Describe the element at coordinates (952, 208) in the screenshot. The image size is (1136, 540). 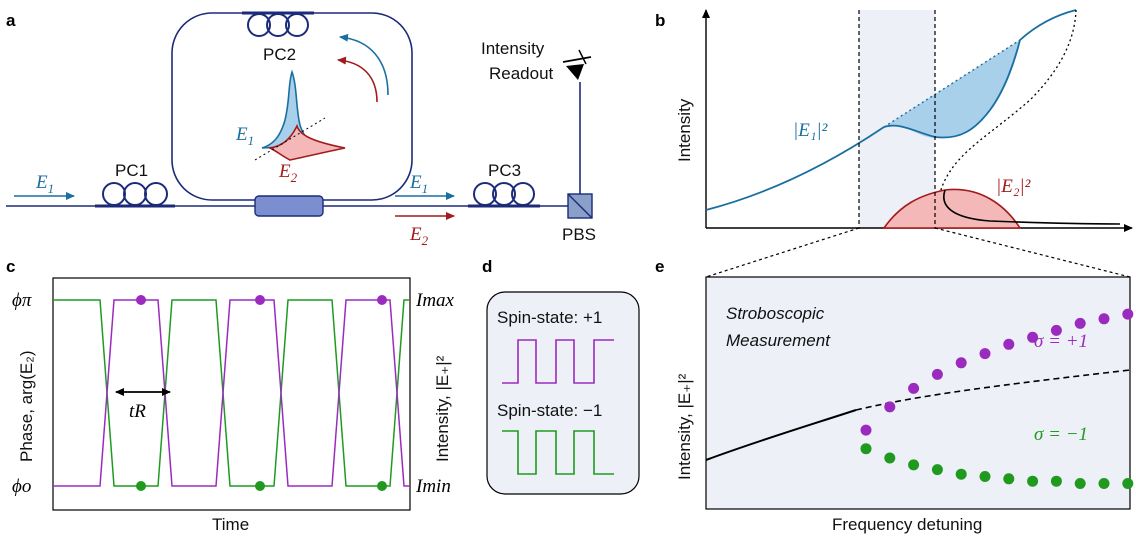
I see `e2-region` at that location.